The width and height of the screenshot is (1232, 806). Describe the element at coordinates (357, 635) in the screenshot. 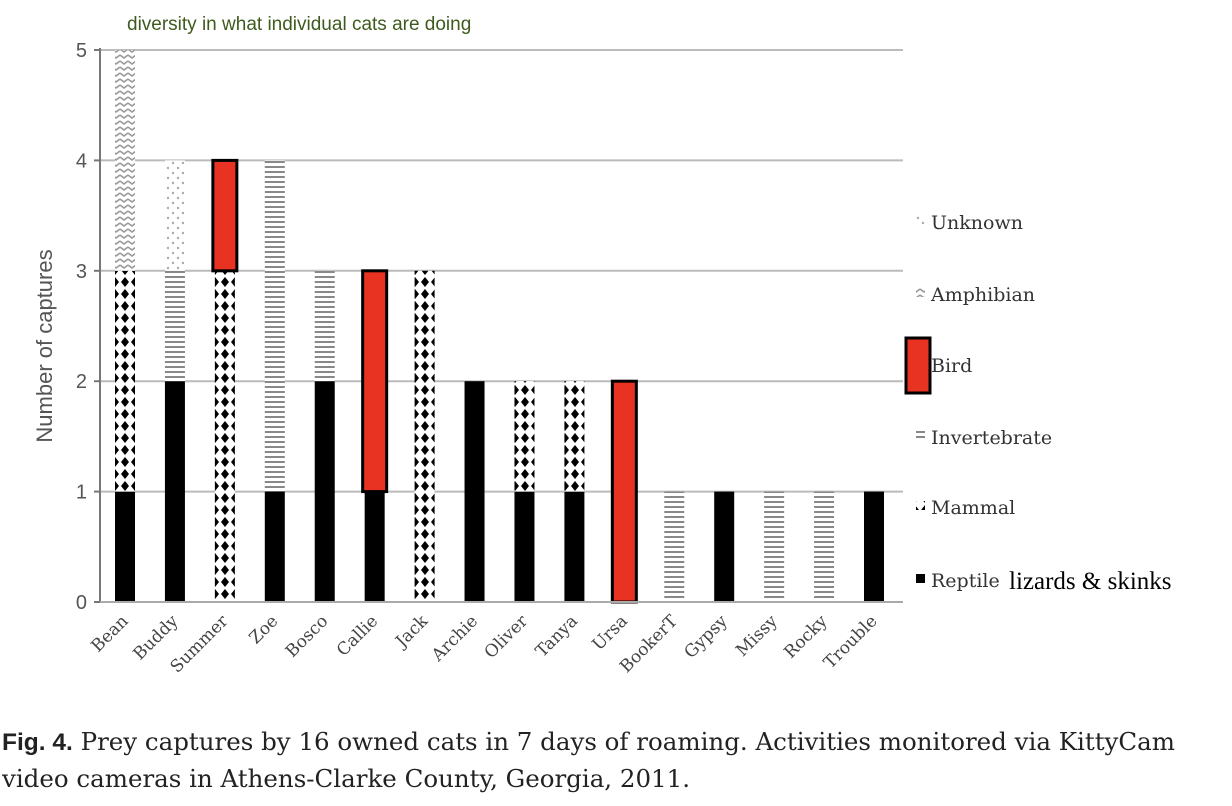

I see `x-tick-label: Callie` at that location.